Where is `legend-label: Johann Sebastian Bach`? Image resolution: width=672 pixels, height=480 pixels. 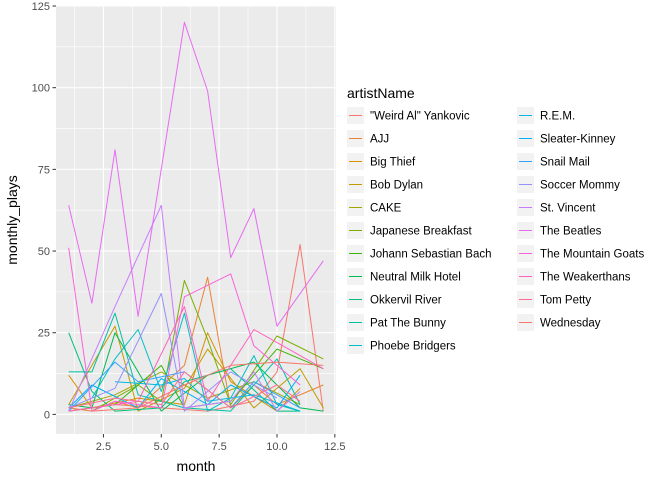
legend-label: Johann Sebastian Bach is located at coordinates (430, 255).